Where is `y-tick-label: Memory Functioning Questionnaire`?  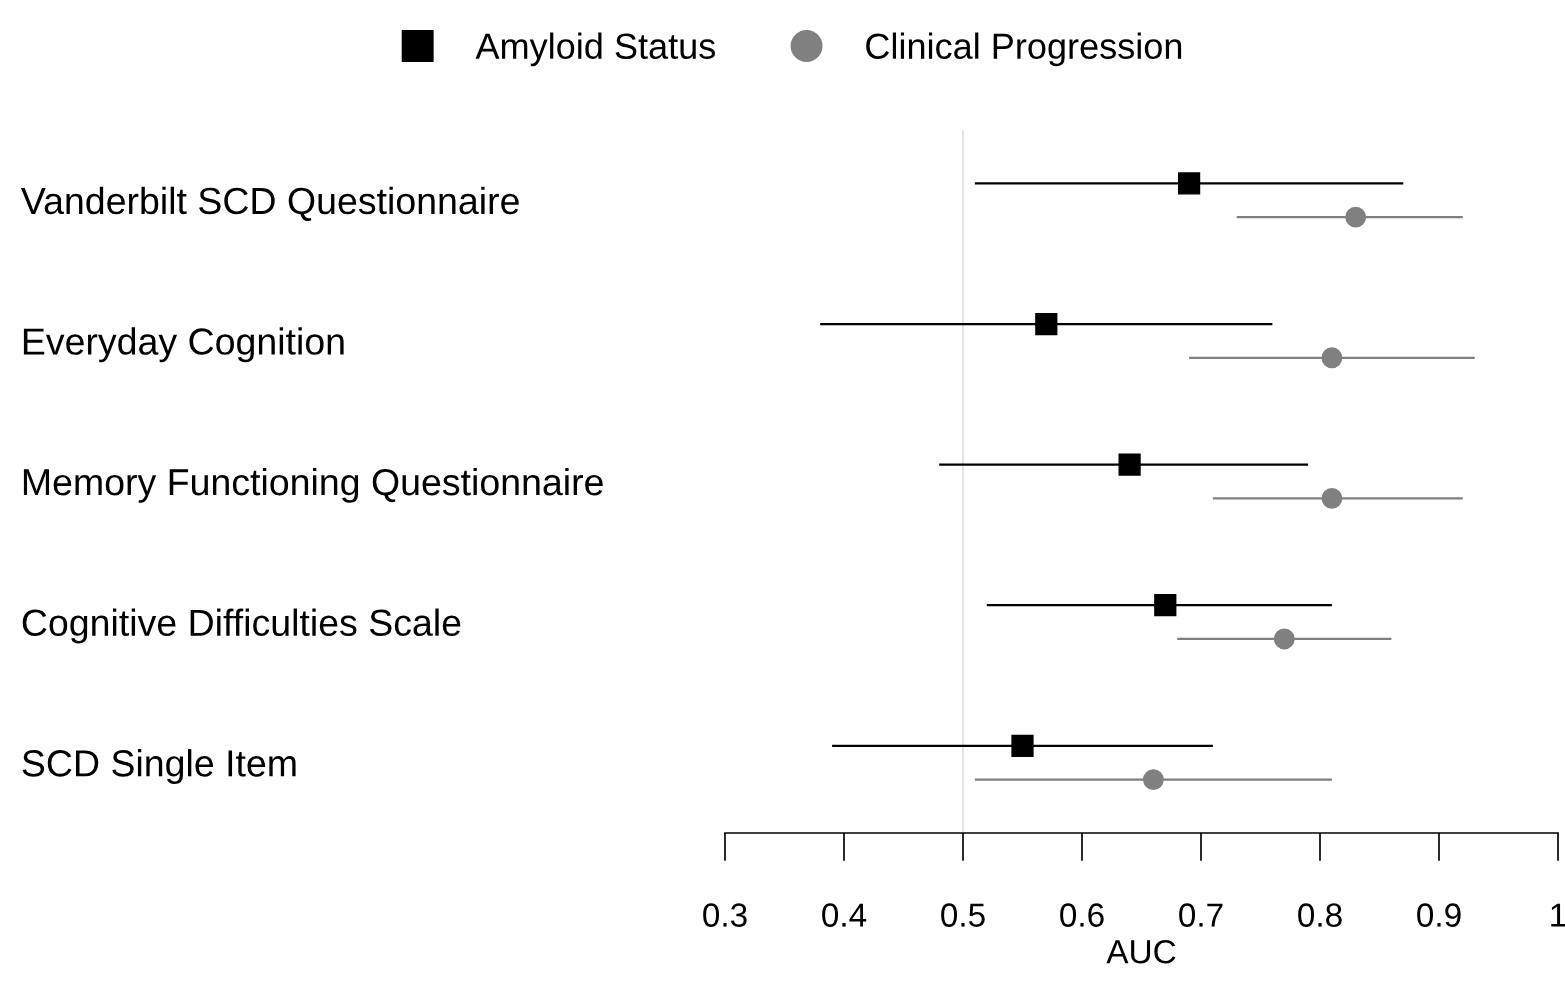 y-tick-label: Memory Functioning Questionnaire is located at coordinates (313, 485).